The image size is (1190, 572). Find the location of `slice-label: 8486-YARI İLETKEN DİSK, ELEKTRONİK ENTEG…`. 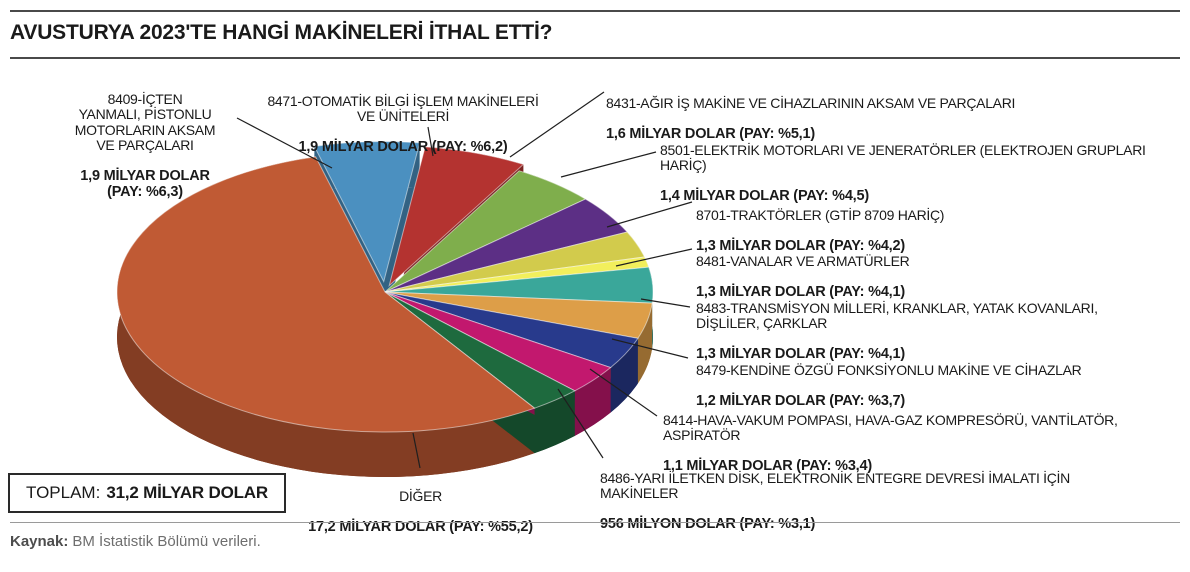

slice-label: 8486-YARI İLETKEN DİSK, ELEKTRONİK ENTEG… is located at coordinates (835, 485).